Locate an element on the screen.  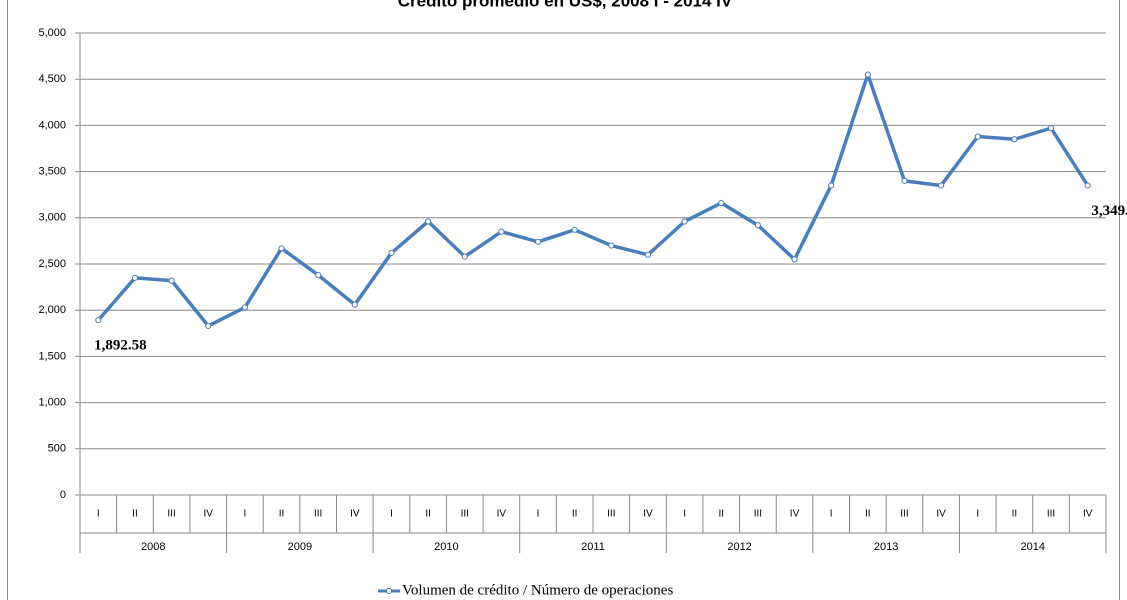
x-group-label: 2013 is located at coordinates (886, 547).